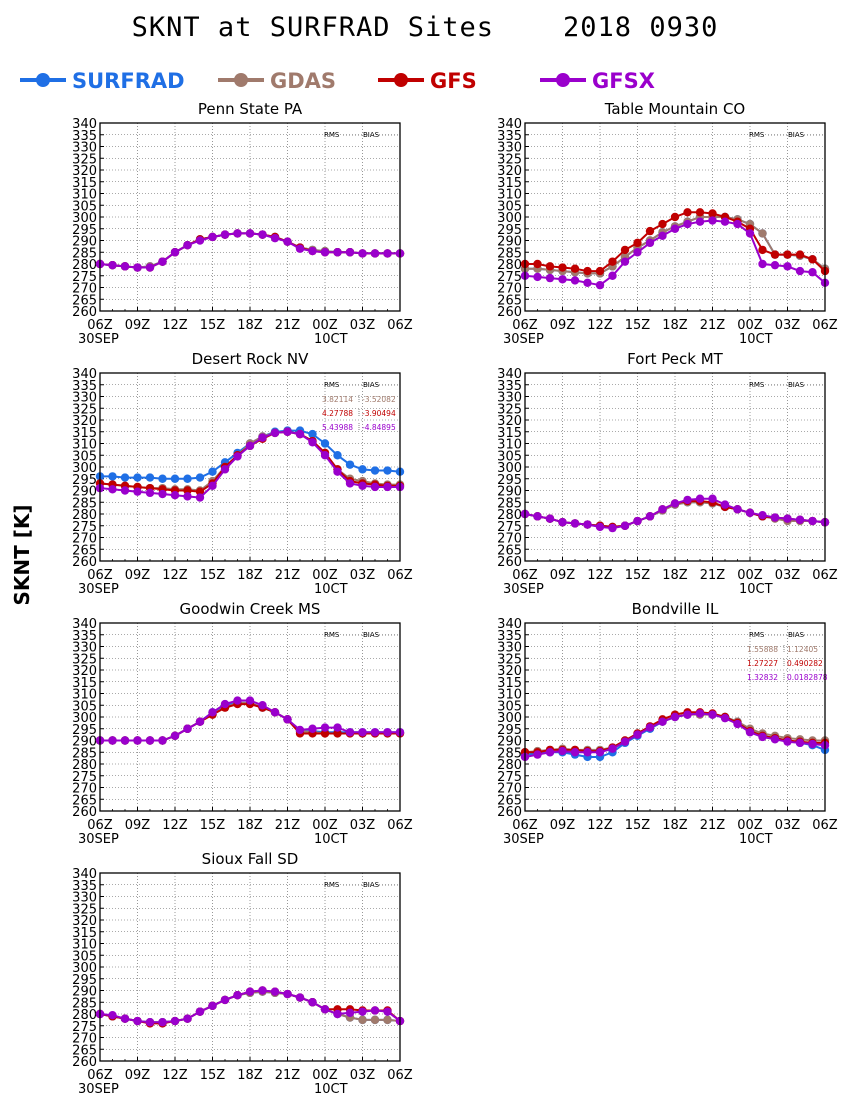 This screenshot has width=850, height=1100. What do you see at coordinates (563, 325) in the screenshot?
I see `x-tick-label: 09Z` at bounding box center [563, 325].